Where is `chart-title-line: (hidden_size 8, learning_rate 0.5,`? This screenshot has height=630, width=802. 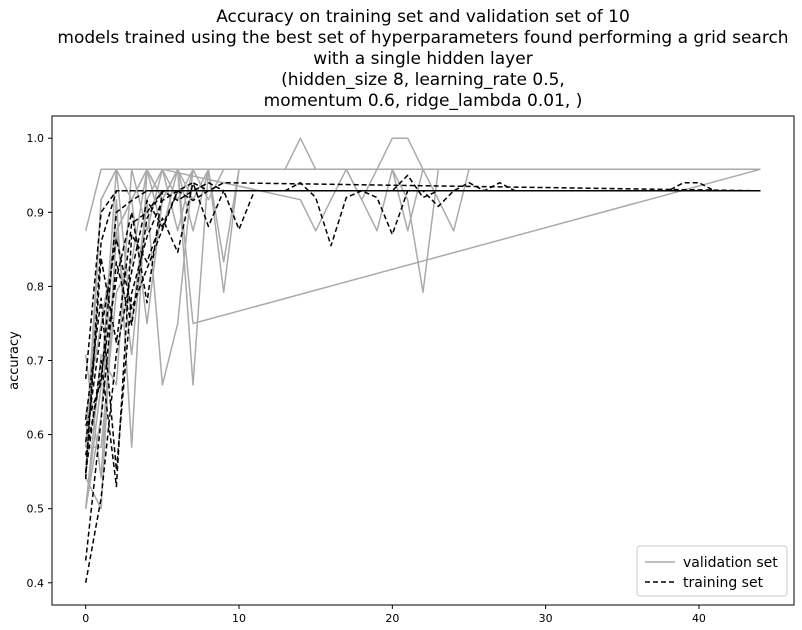
chart-title-line: (hidden_size 8, learning_rate 0.5, is located at coordinates (423, 80).